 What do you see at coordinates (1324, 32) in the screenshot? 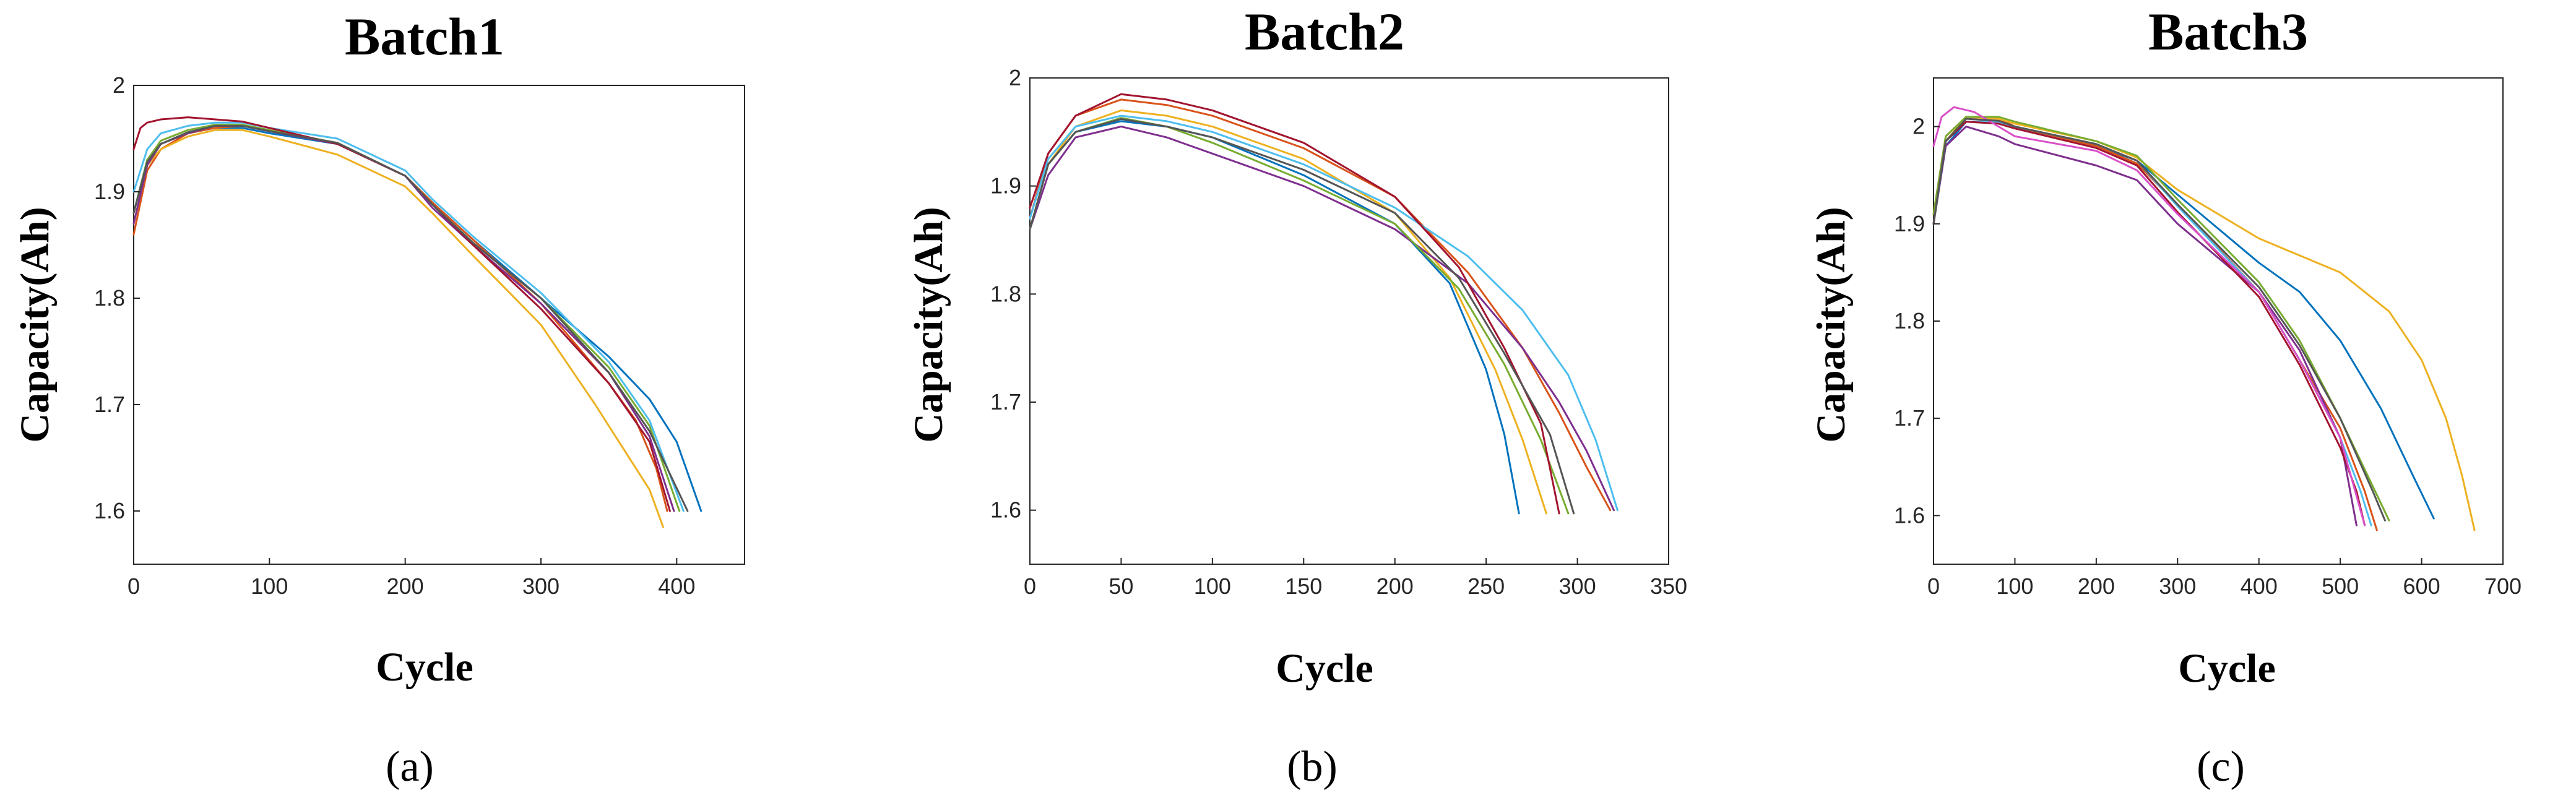
I see `chart-title: Batch2` at bounding box center [1324, 32].